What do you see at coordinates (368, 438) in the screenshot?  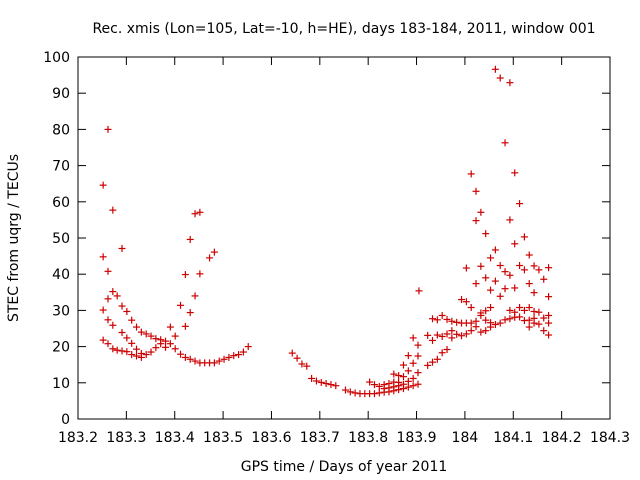 I see `x-tick-label: 183.8` at bounding box center [368, 438].